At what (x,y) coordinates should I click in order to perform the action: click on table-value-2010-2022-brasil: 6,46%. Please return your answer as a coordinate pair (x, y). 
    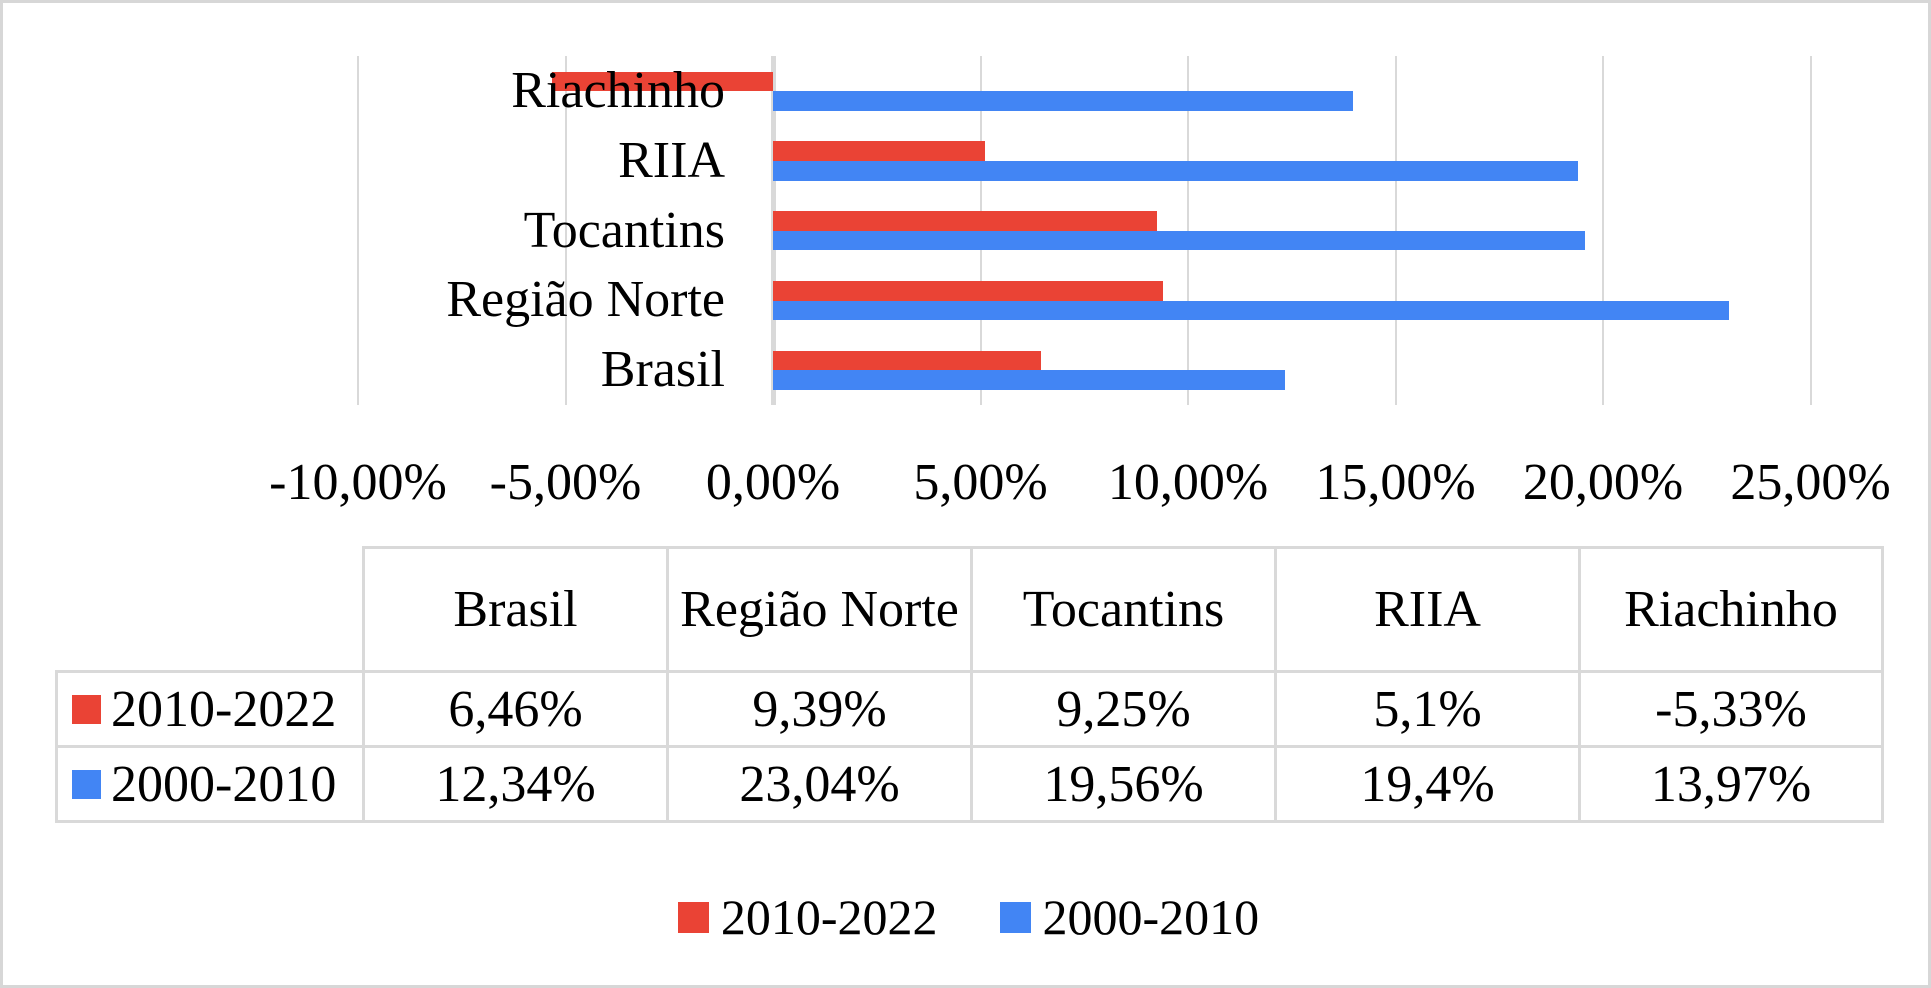
    Looking at the image, I should click on (515, 709).